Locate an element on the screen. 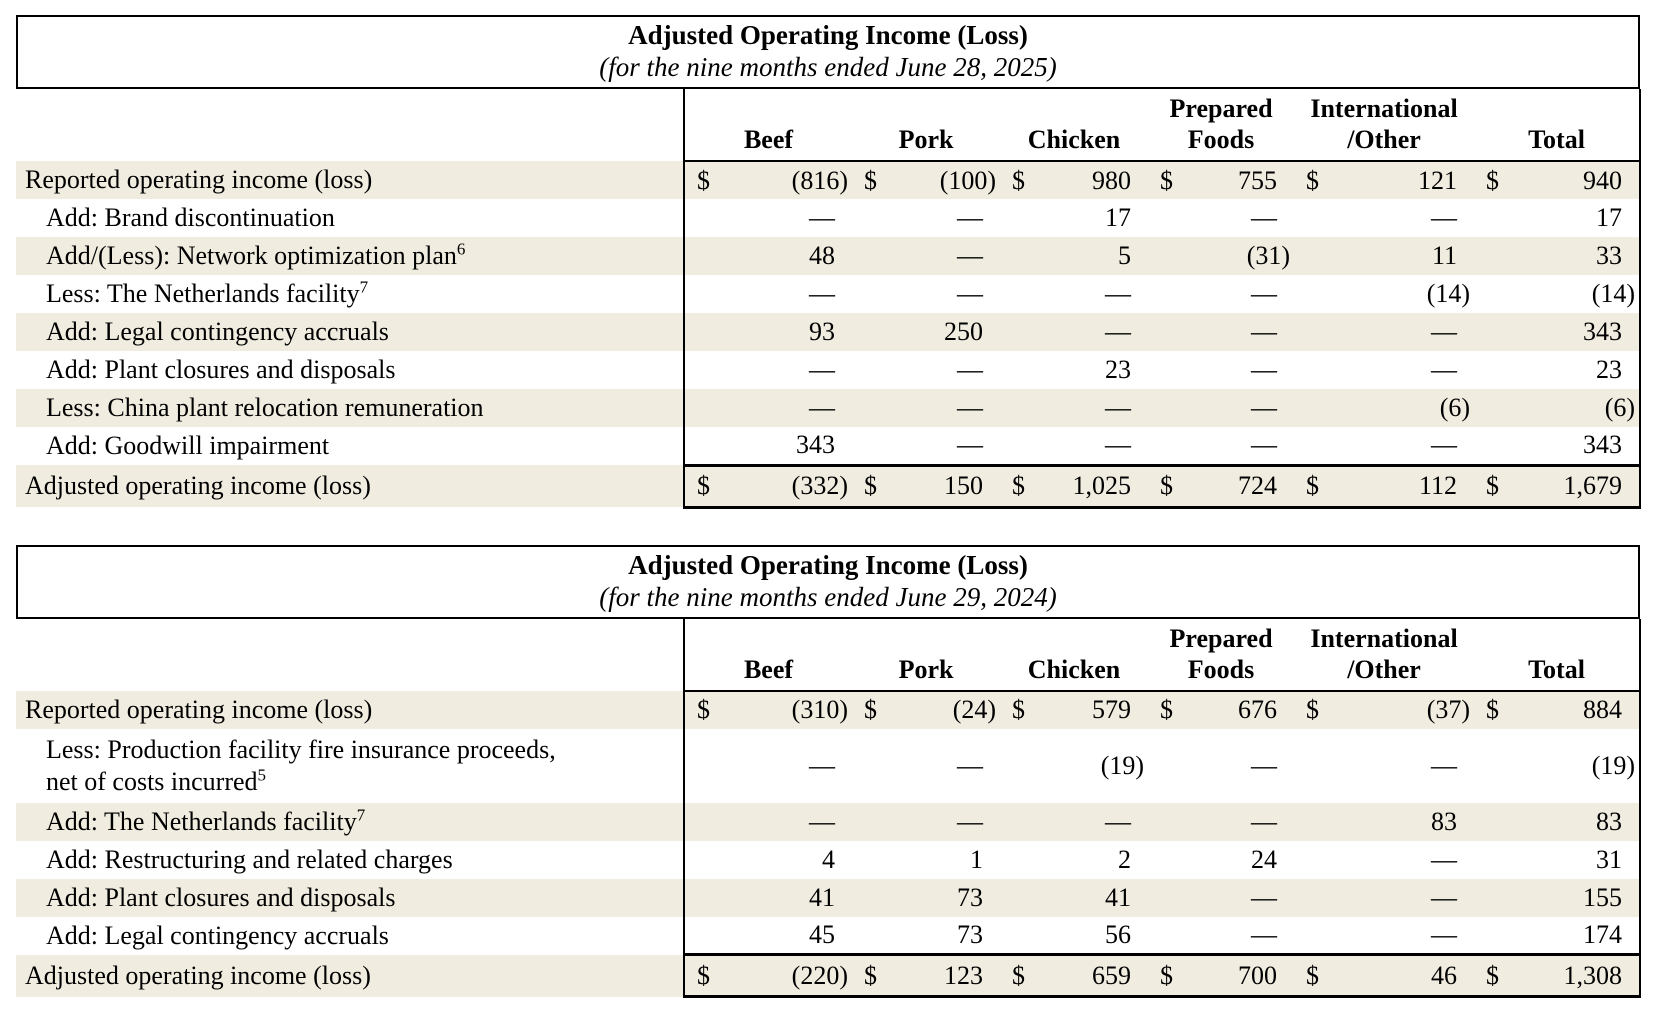 The height and width of the screenshot is (1020, 1656). value-text: (816) is located at coordinates (819, 180).